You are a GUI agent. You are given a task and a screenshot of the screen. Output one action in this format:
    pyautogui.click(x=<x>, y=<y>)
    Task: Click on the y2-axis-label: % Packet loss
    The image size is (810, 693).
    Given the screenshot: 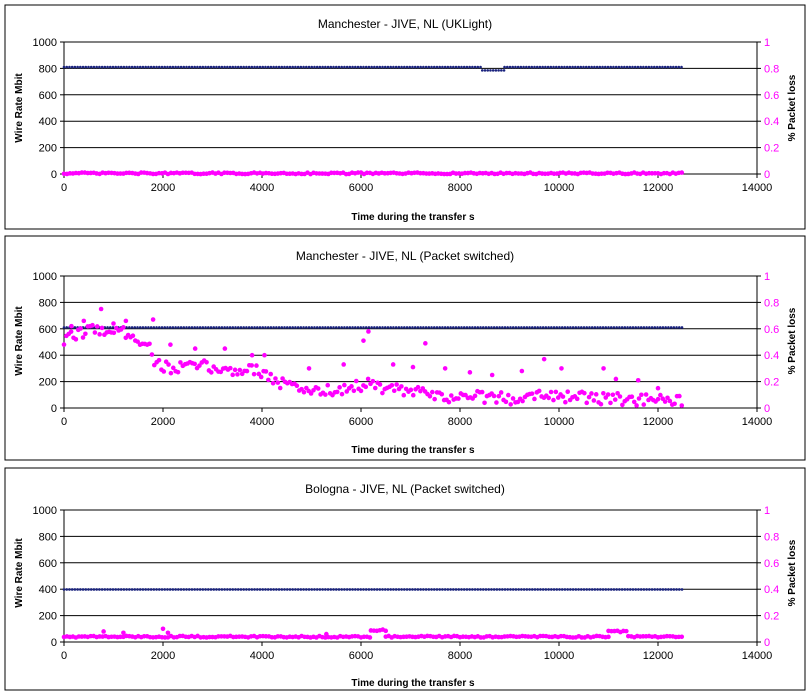 What is the action you would take?
    pyautogui.click(x=792, y=107)
    